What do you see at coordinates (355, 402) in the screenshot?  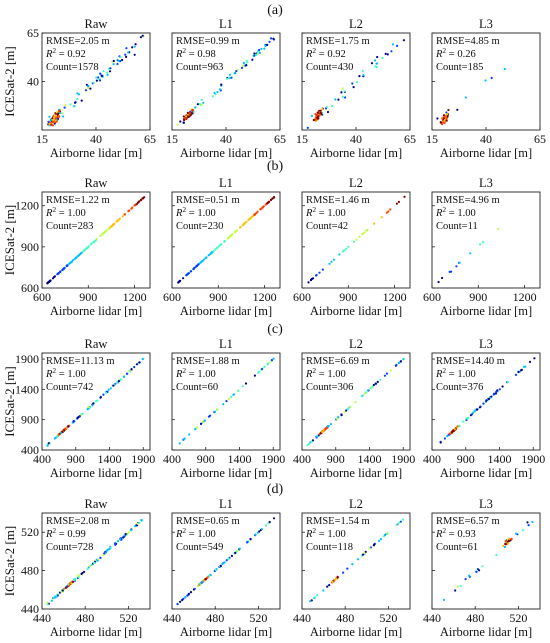 I see `data-points` at bounding box center [355, 402].